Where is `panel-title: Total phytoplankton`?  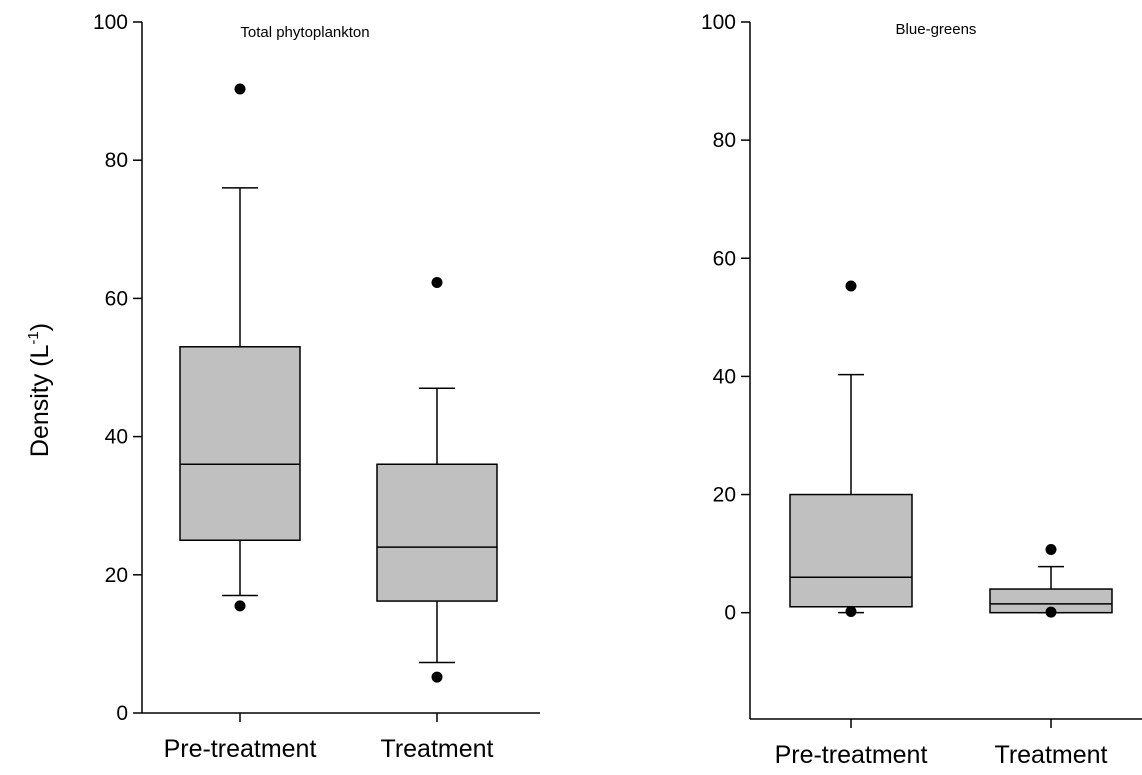 panel-title: Total phytoplankton is located at coordinates (304, 32).